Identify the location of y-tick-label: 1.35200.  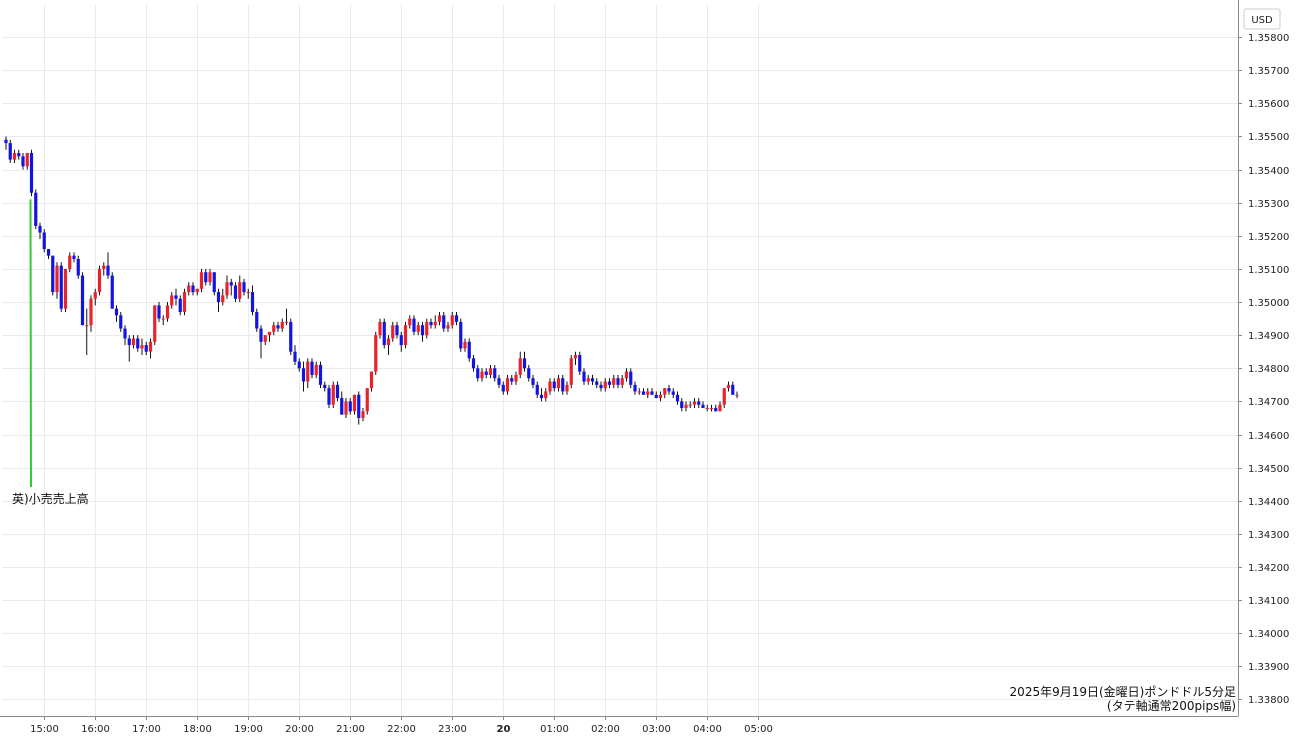
(1268, 237).